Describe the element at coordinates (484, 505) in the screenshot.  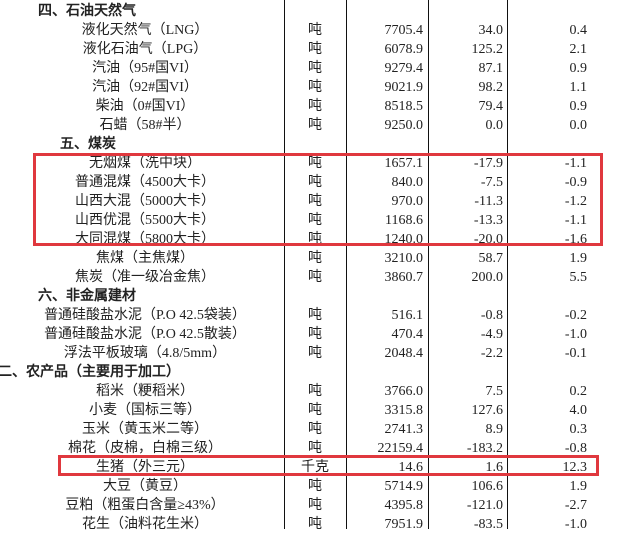
I see `change: -121.0` at that location.